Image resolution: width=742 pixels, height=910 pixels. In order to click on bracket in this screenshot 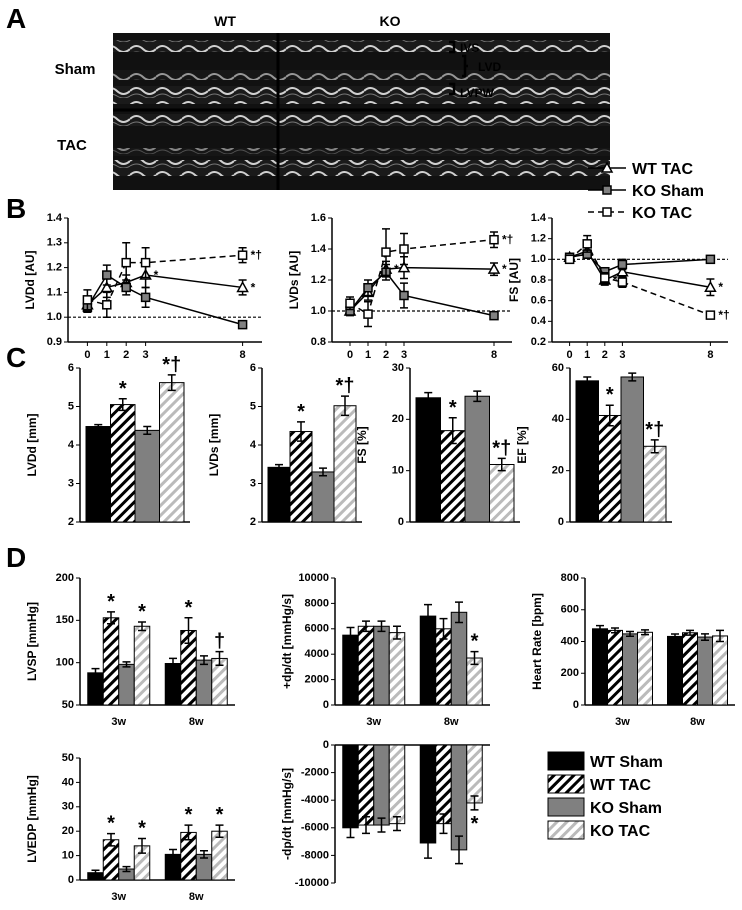, I will do `click(458, 68)`.